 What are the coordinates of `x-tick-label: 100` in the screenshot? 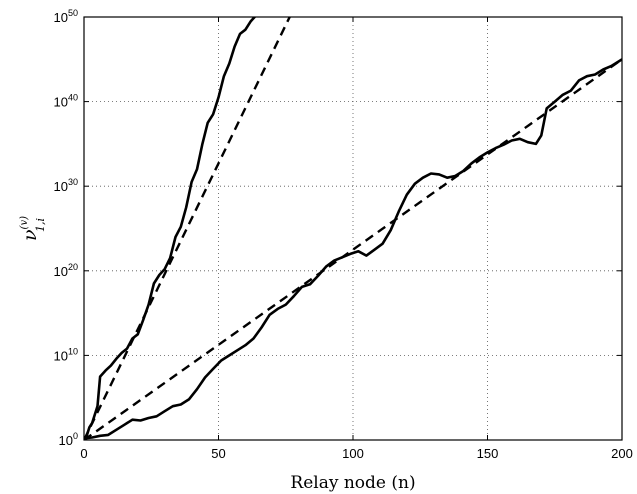 It's located at (353, 453).